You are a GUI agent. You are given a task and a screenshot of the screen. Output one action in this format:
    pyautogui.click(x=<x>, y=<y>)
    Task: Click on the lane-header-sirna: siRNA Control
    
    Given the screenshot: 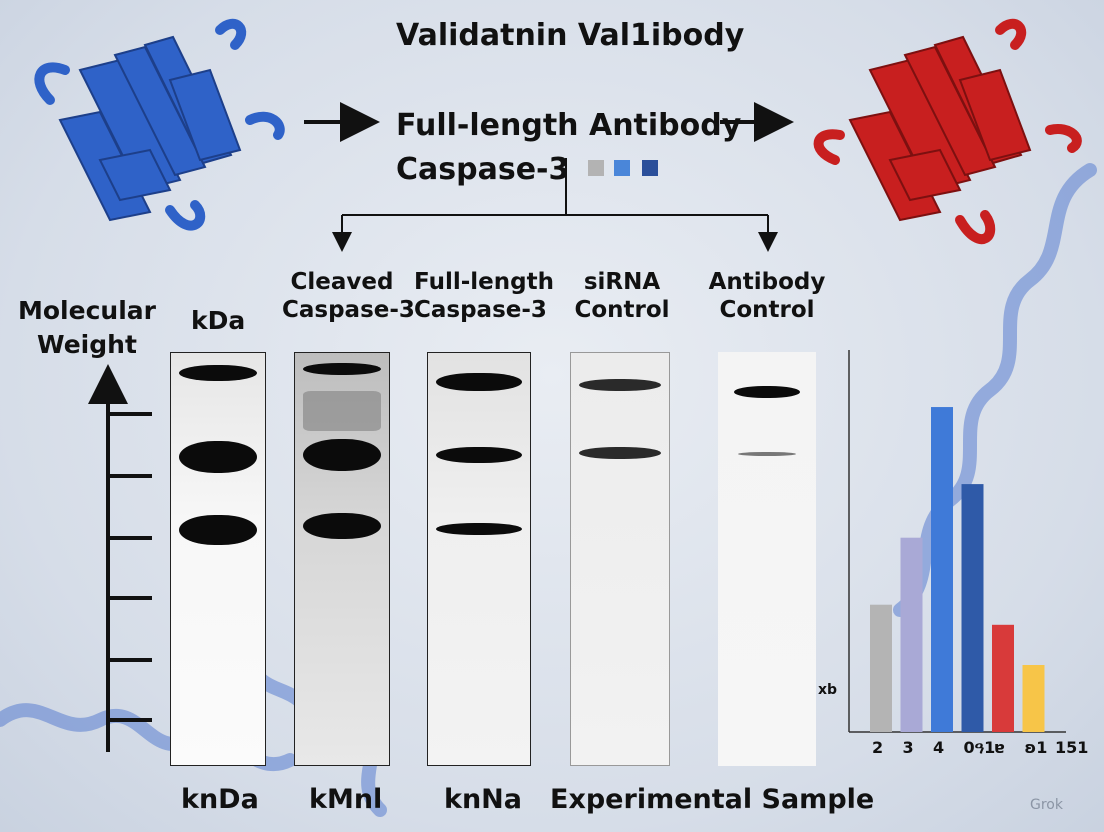 What is the action you would take?
    pyautogui.click(x=622, y=296)
    